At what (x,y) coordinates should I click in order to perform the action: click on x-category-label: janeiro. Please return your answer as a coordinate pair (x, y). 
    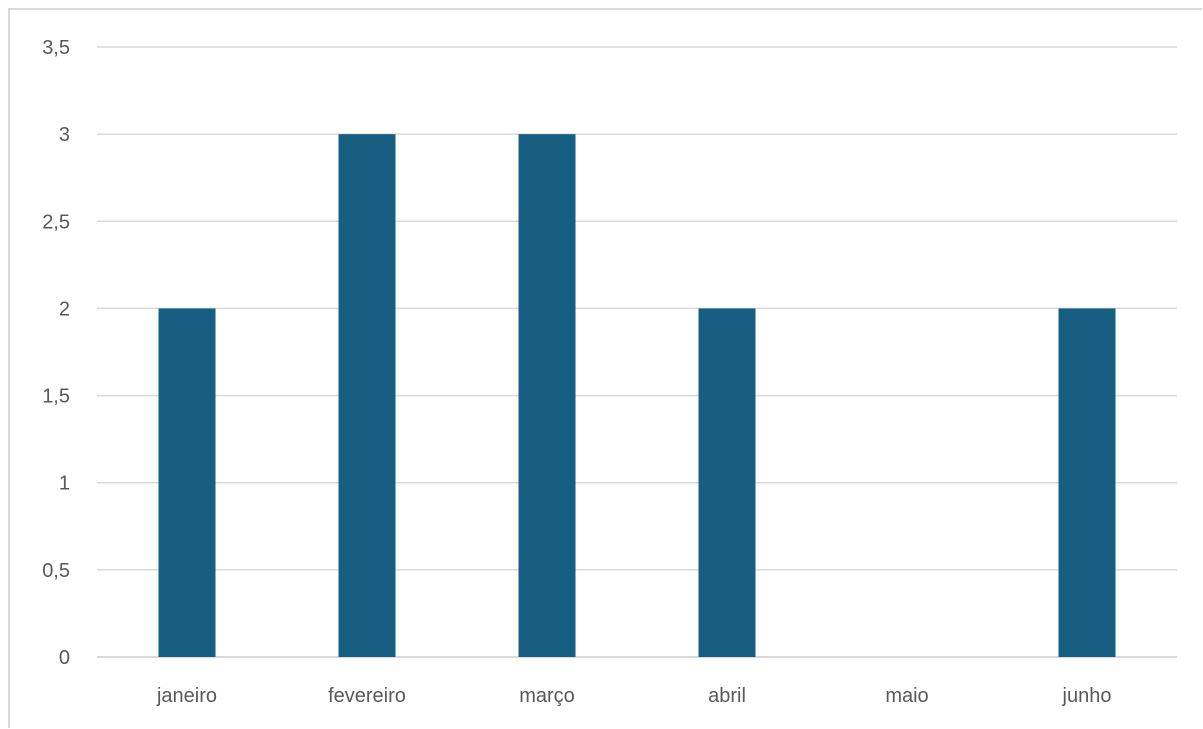
    Looking at the image, I should click on (186, 696).